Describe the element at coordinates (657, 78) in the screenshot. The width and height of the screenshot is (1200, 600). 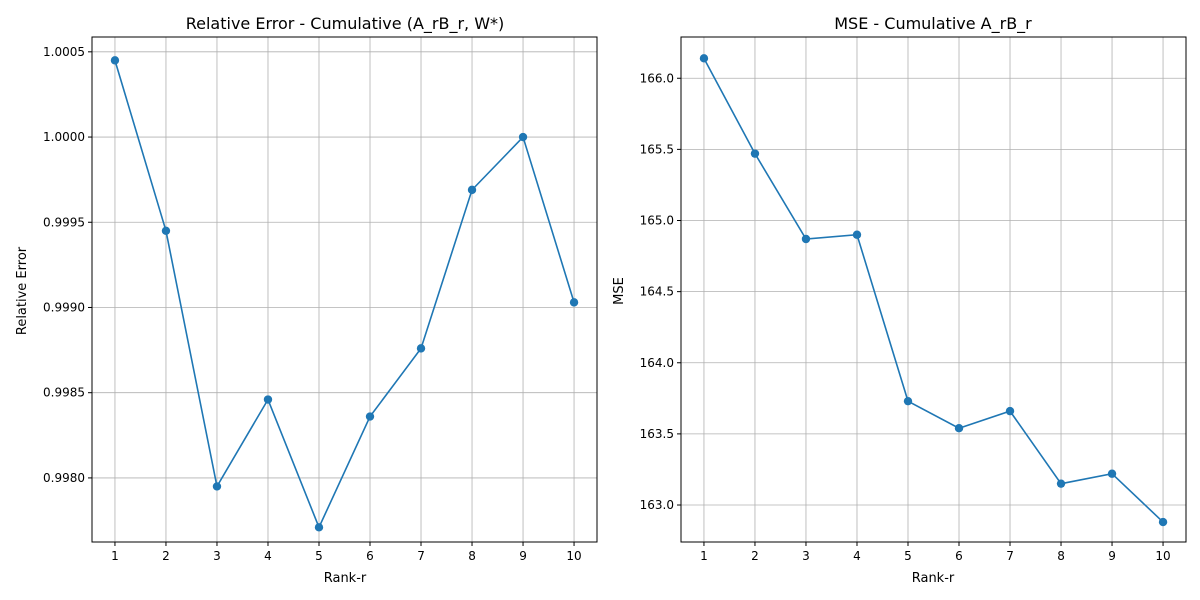
I see `y-tick-label: 166.0` at that location.